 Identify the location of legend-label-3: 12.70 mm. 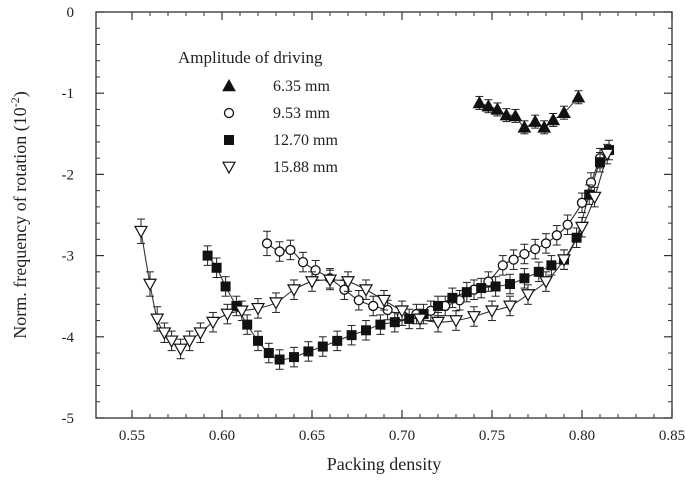
(305, 140).